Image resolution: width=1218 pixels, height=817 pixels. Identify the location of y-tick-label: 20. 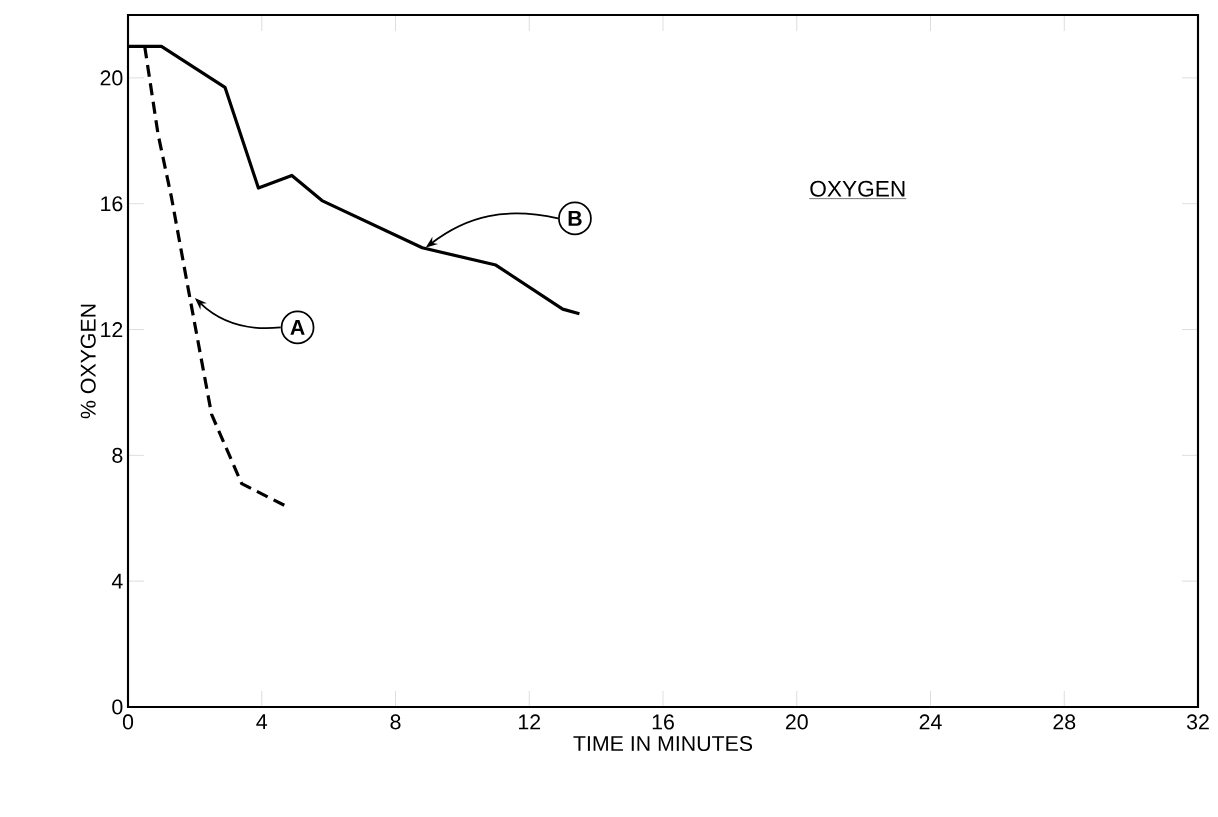
(111, 78).